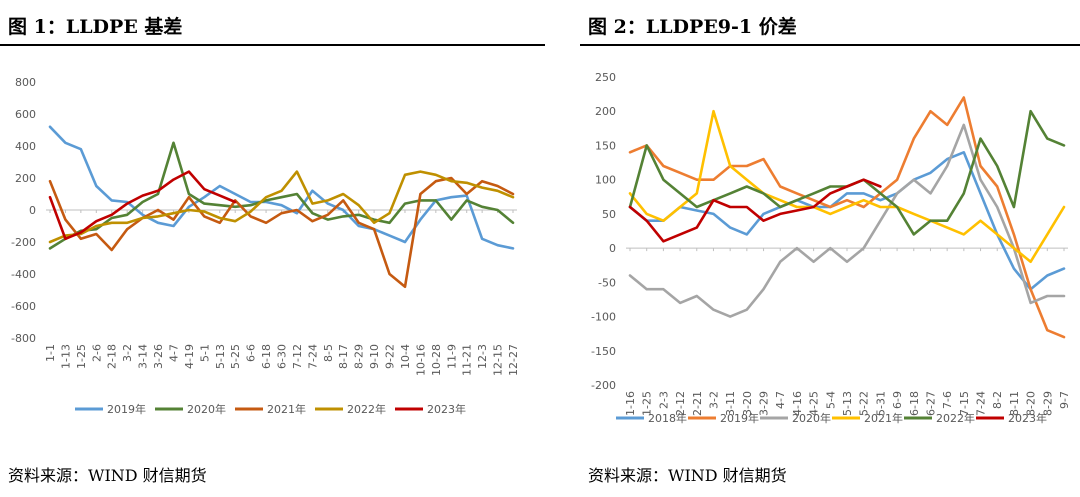 The image size is (1080, 497). I want to click on x-tick-label: 10-4, so click(405, 356).